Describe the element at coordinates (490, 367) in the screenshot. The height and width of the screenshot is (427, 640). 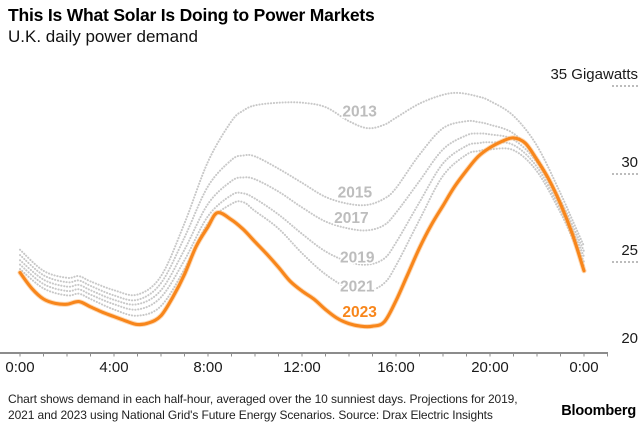
I see `x-tick-label-2000-5: 20:00` at that location.